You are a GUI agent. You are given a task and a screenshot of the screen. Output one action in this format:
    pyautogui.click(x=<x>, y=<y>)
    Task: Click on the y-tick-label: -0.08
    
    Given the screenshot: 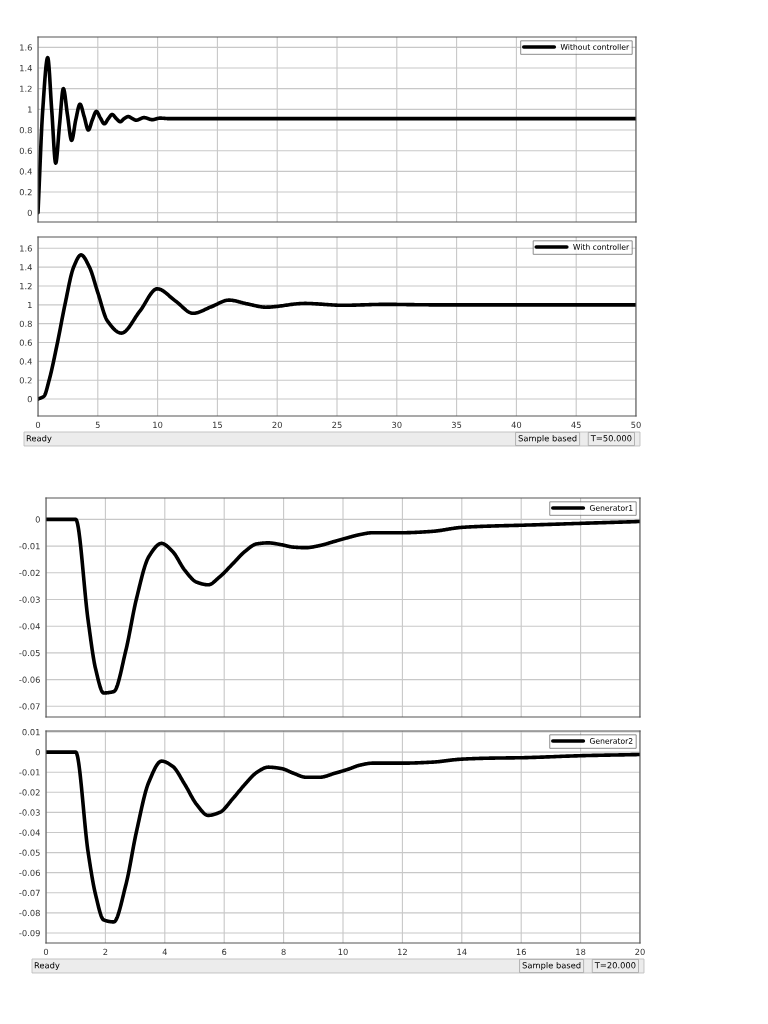 What is the action you would take?
    pyautogui.click(x=29, y=913)
    